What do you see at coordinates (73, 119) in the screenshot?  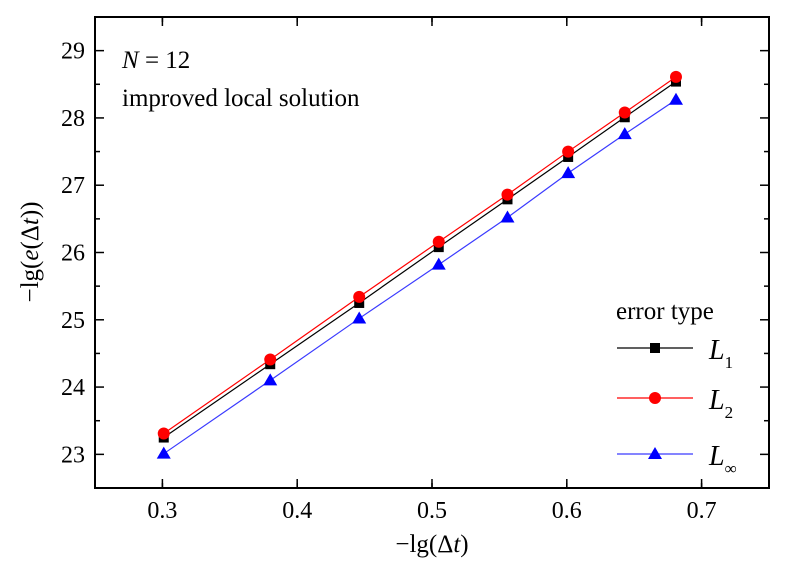 I see `y-tick-label: 28` at bounding box center [73, 119].